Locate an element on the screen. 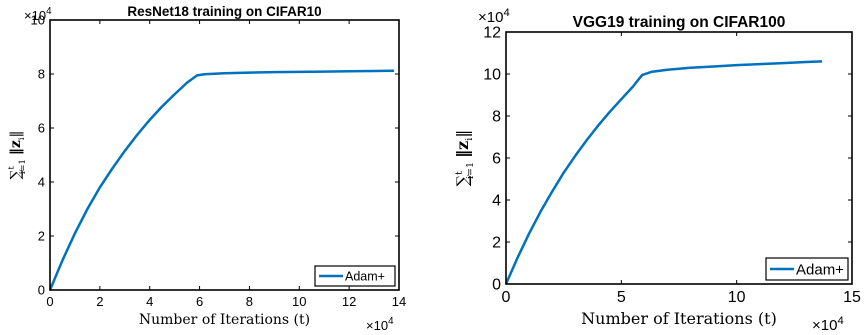  x-tick-label: 8 is located at coordinates (249, 301).